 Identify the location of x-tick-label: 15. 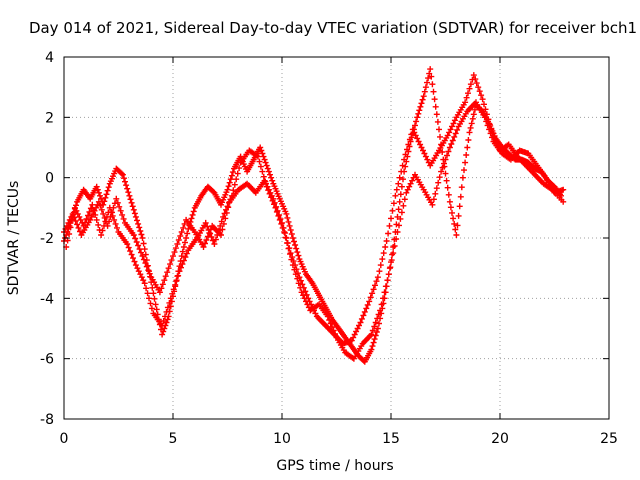
(391, 439).